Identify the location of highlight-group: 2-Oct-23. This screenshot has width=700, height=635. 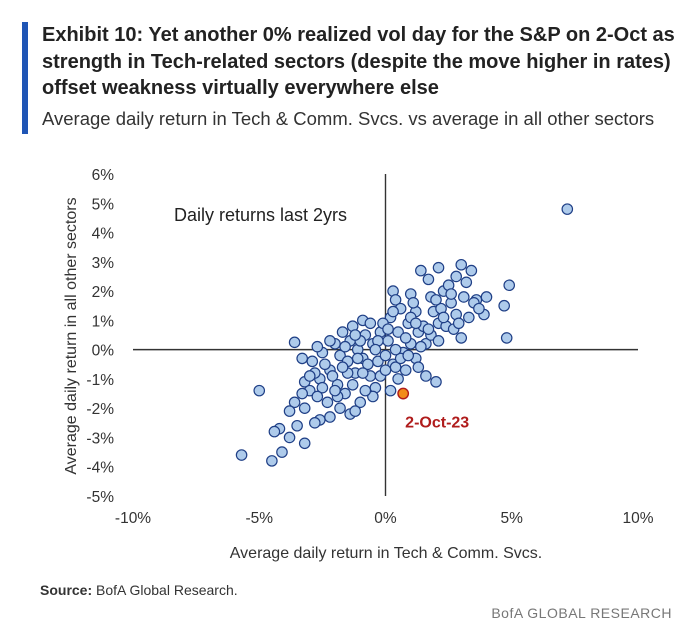
(433, 409).